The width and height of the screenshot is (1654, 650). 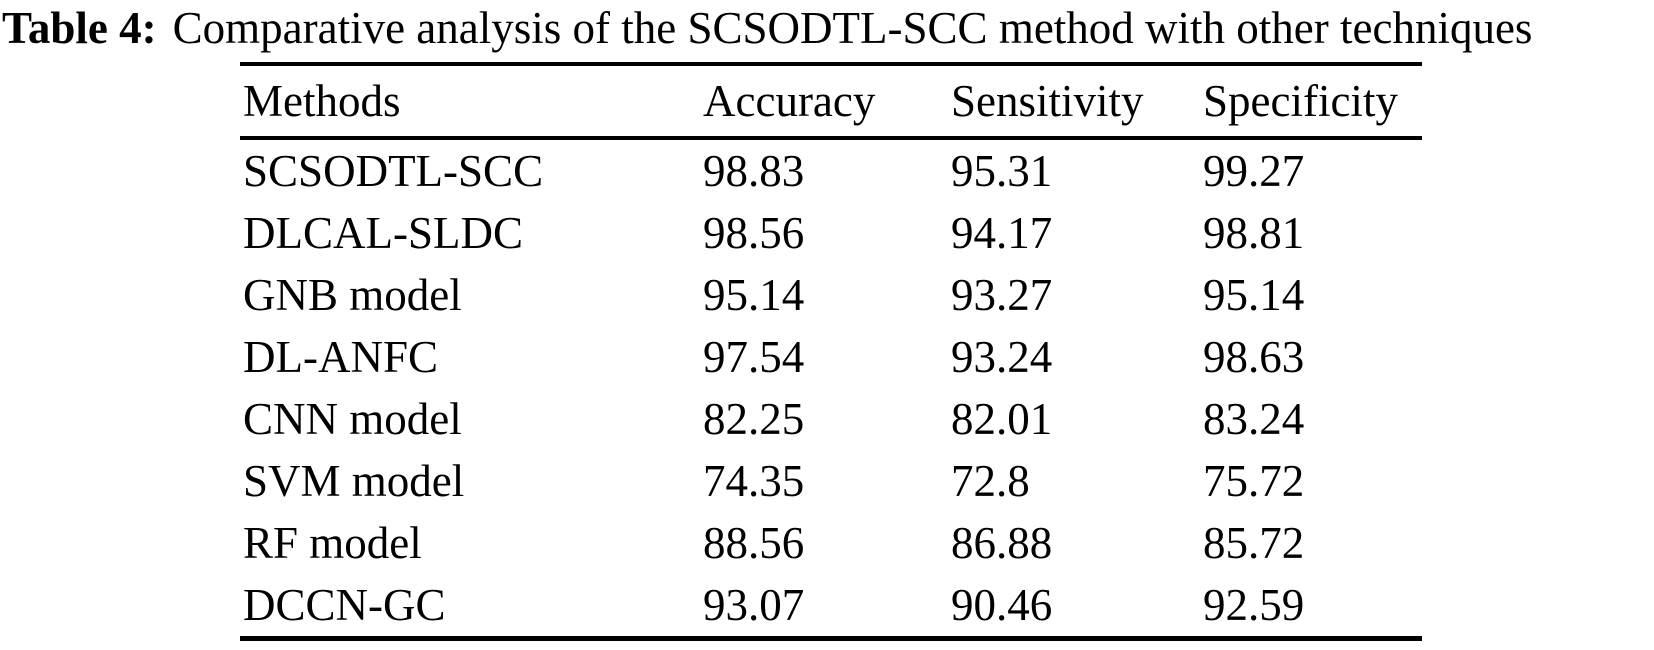 I want to click on specificity-cell: 85.72, so click(x=1254, y=543).